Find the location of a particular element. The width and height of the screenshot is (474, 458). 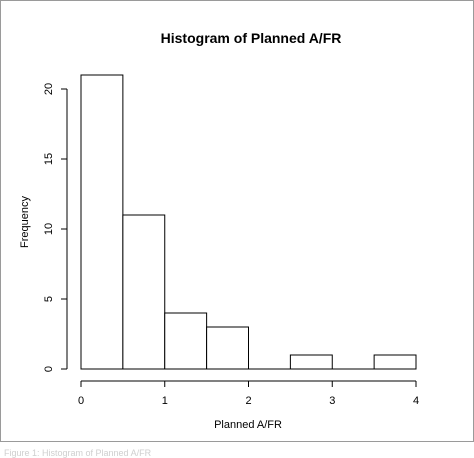

y-tick-label-0: 0 is located at coordinates (49, 369).